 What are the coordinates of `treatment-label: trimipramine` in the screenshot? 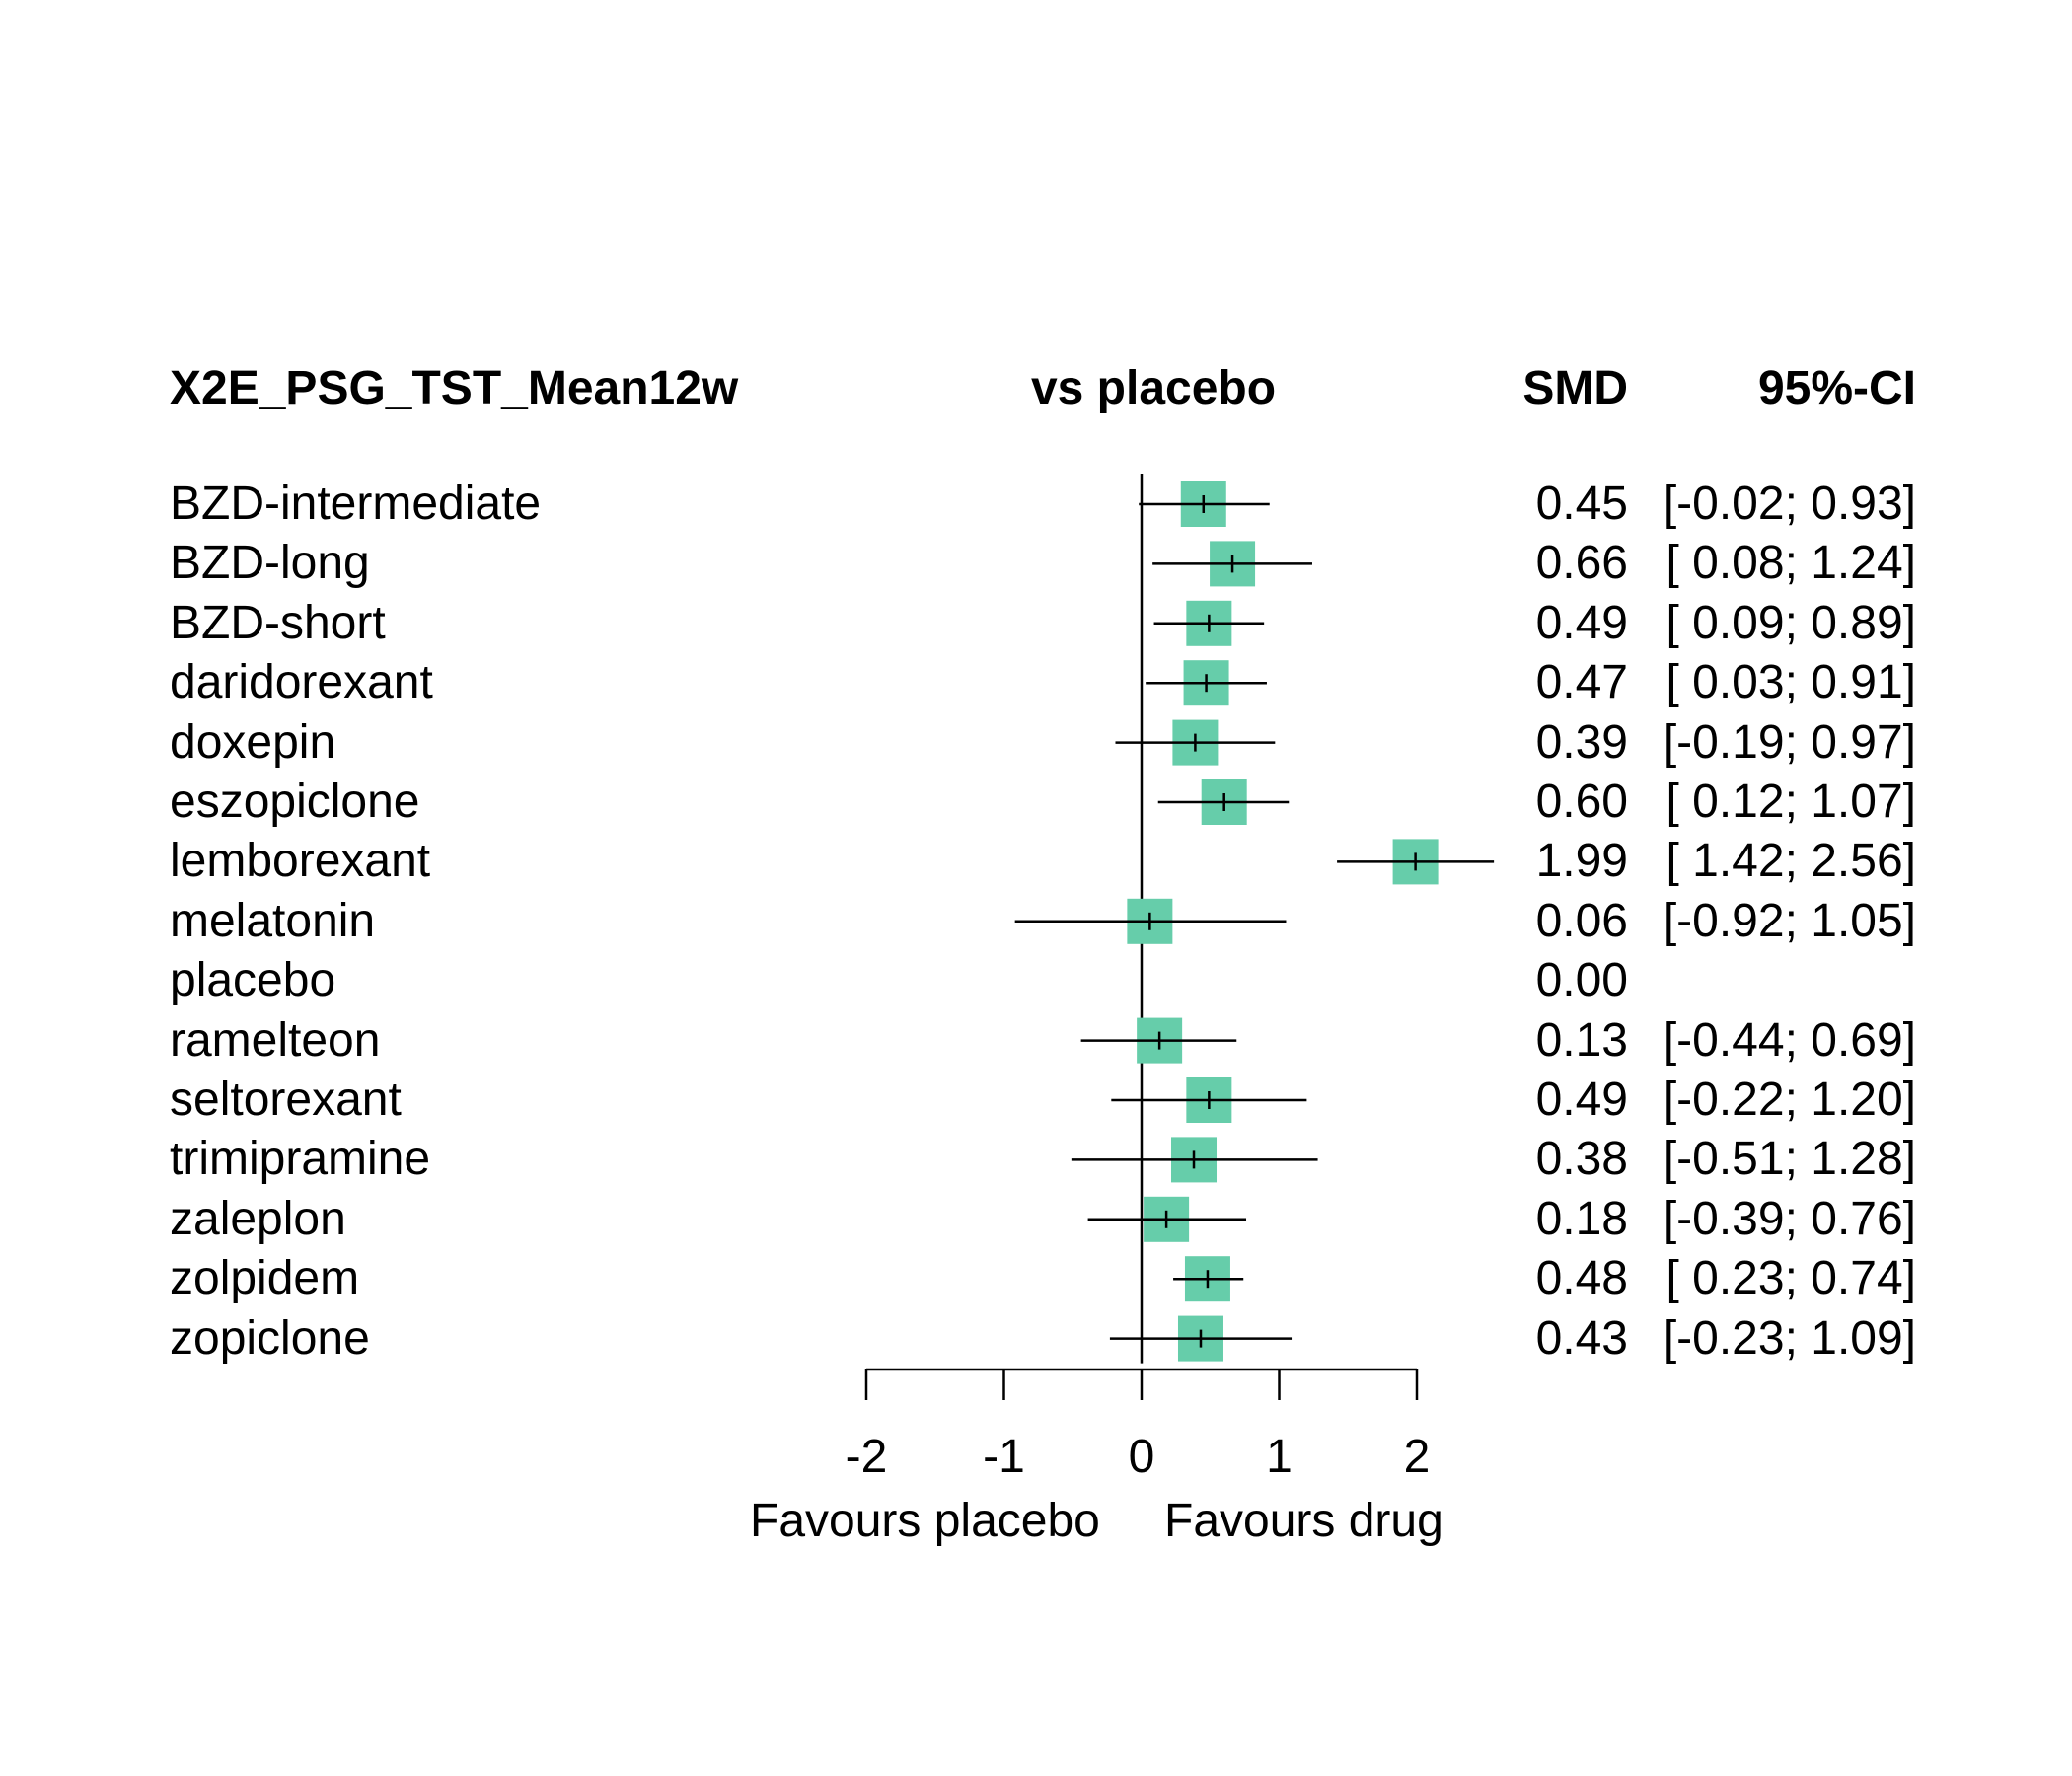 It's located at (301, 1159).